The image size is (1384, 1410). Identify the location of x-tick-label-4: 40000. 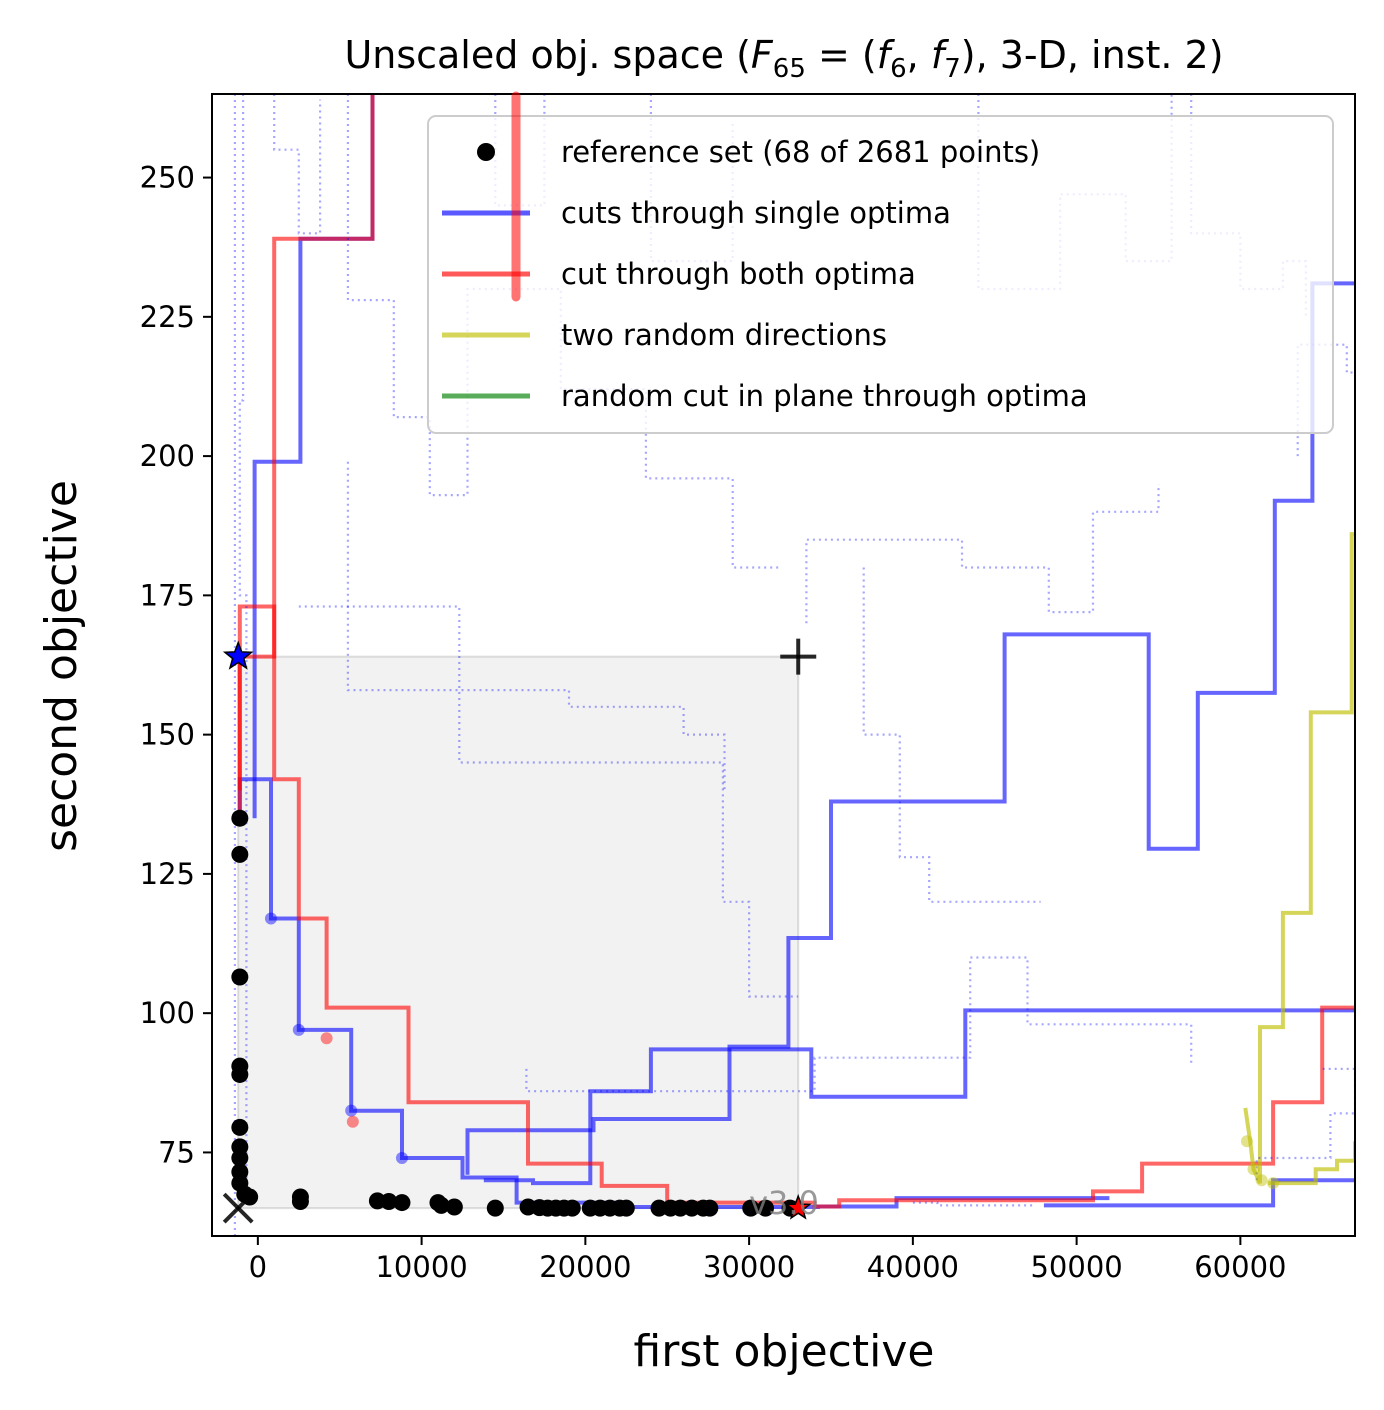
(913, 1267).